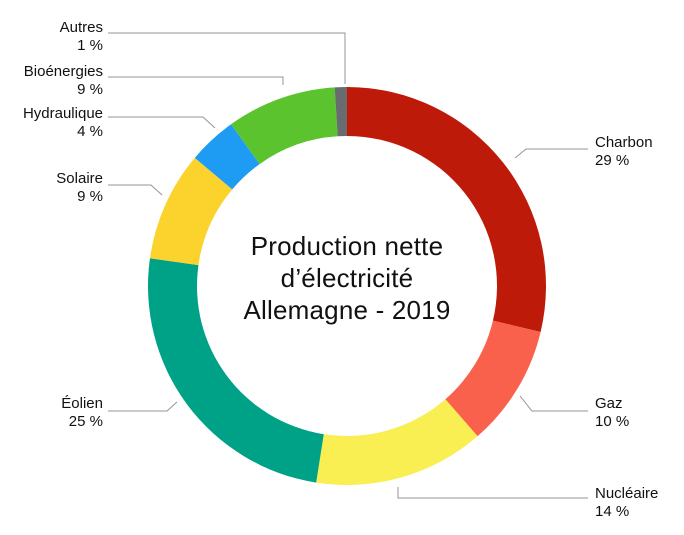 The height and width of the screenshot is (535, 684). I want to click on label-hydraulique-percent: 4 %, so click(90, 131).